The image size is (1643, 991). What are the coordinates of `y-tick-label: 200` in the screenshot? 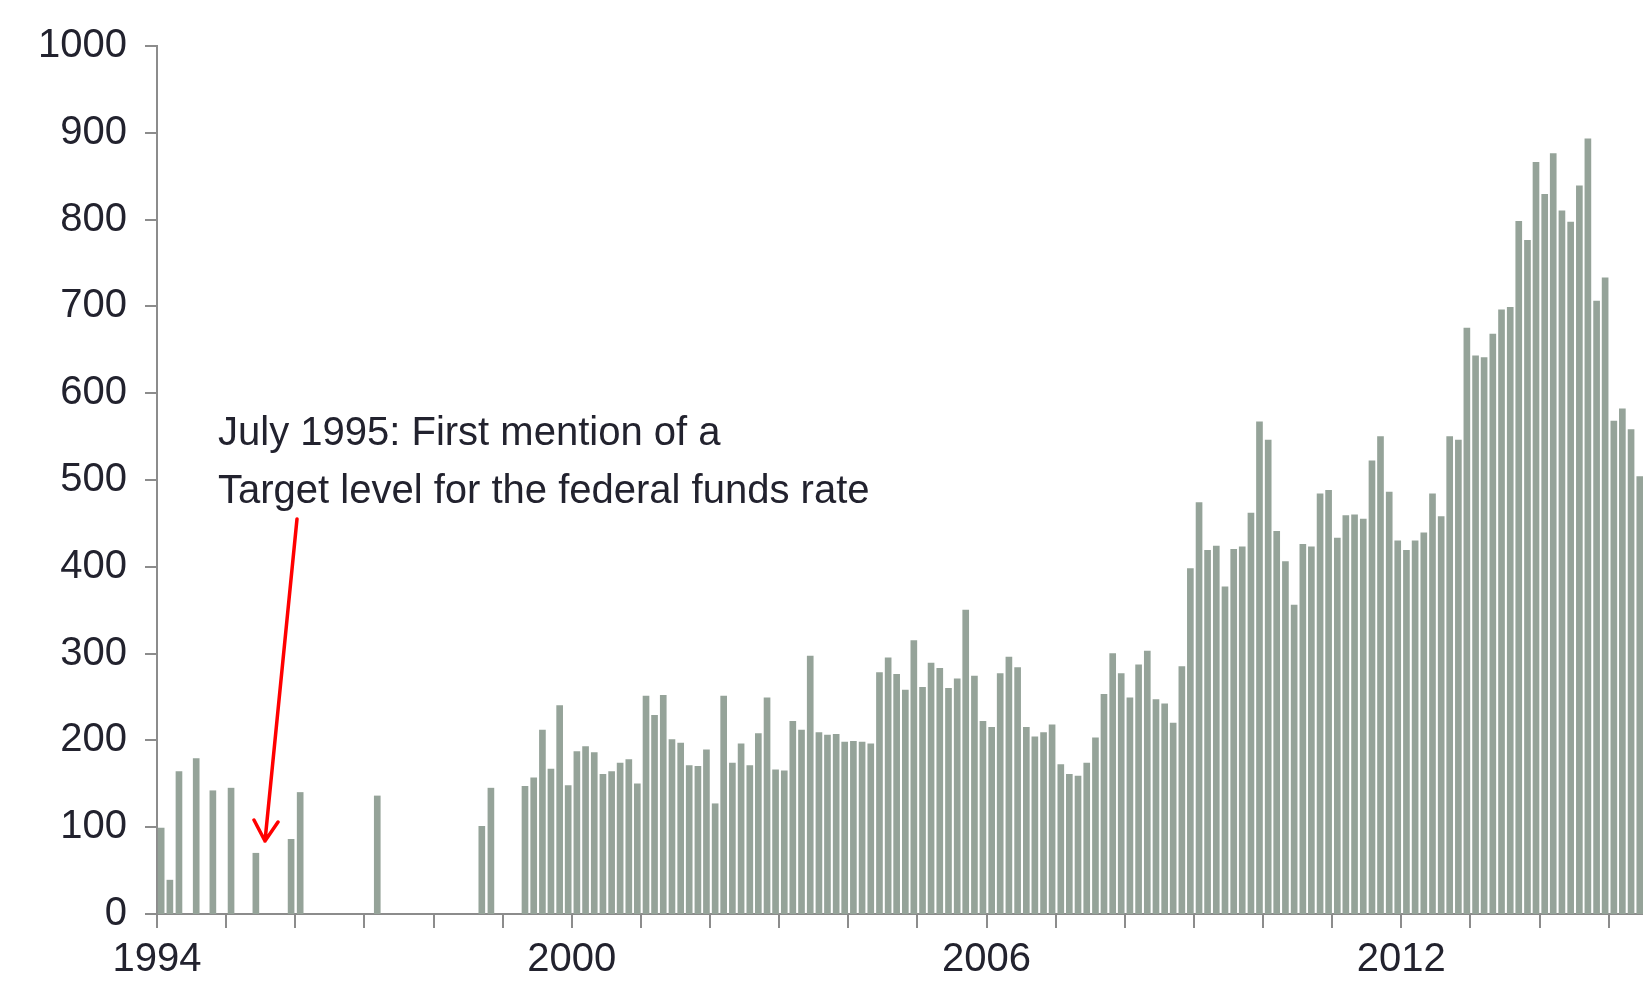 It's located at (93, 737).